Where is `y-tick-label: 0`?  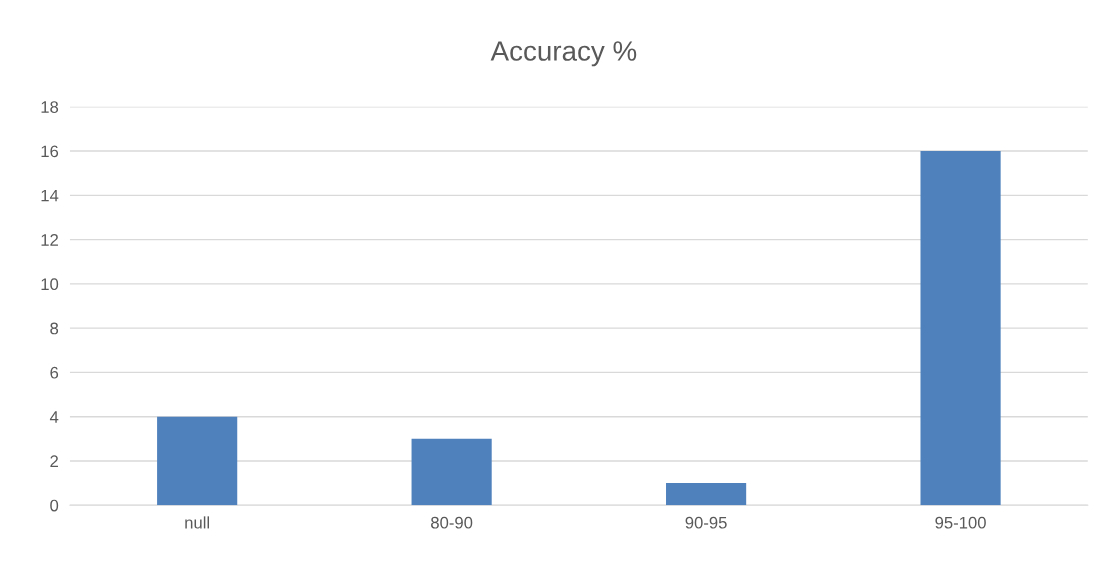
y-tick-label: 0 is located at coordinates (54, 505).